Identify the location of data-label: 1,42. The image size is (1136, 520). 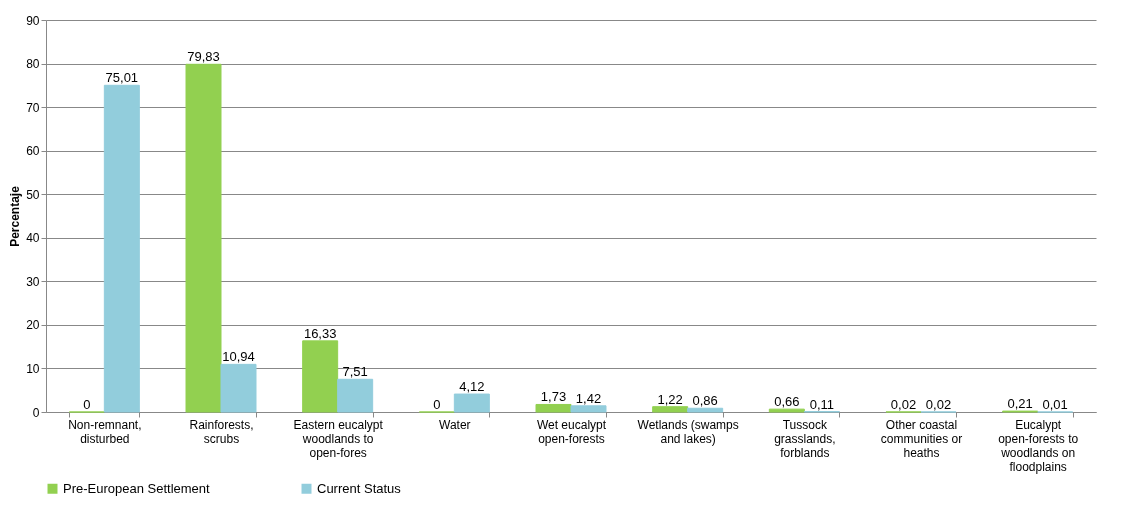
(588, 398).